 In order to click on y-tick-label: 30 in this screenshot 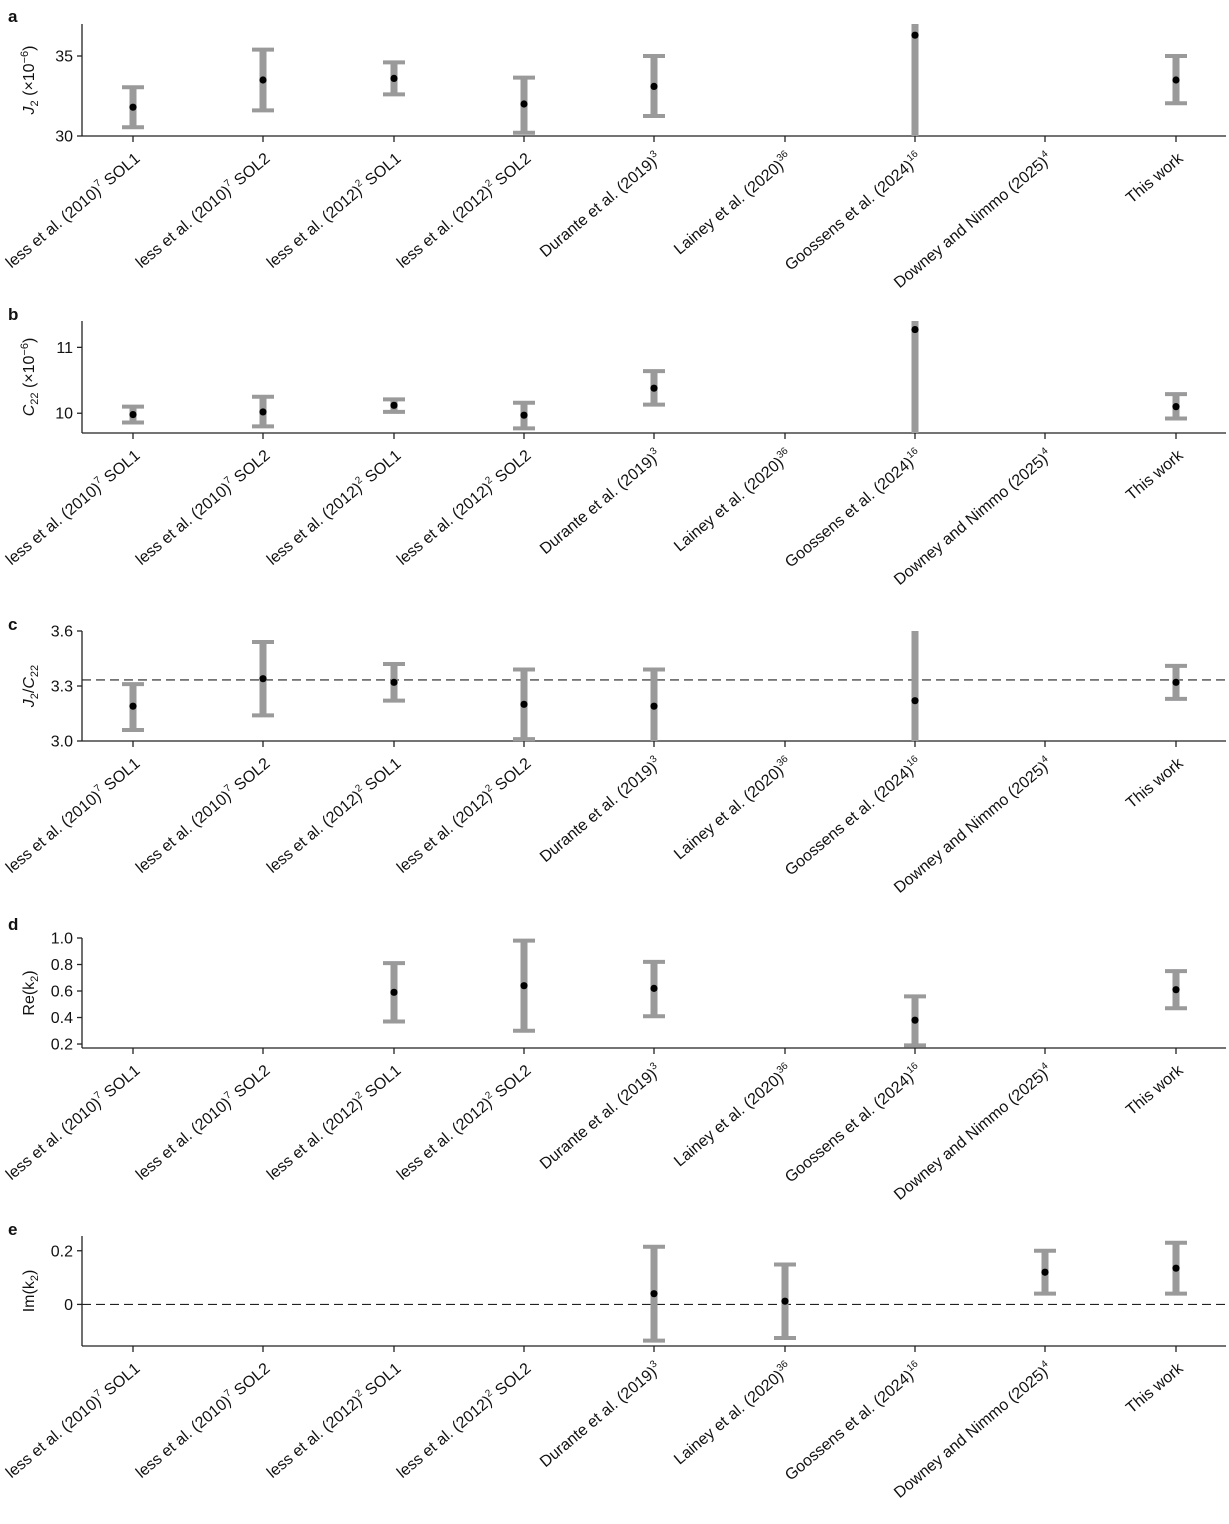, I will do `click(64, 137)`.